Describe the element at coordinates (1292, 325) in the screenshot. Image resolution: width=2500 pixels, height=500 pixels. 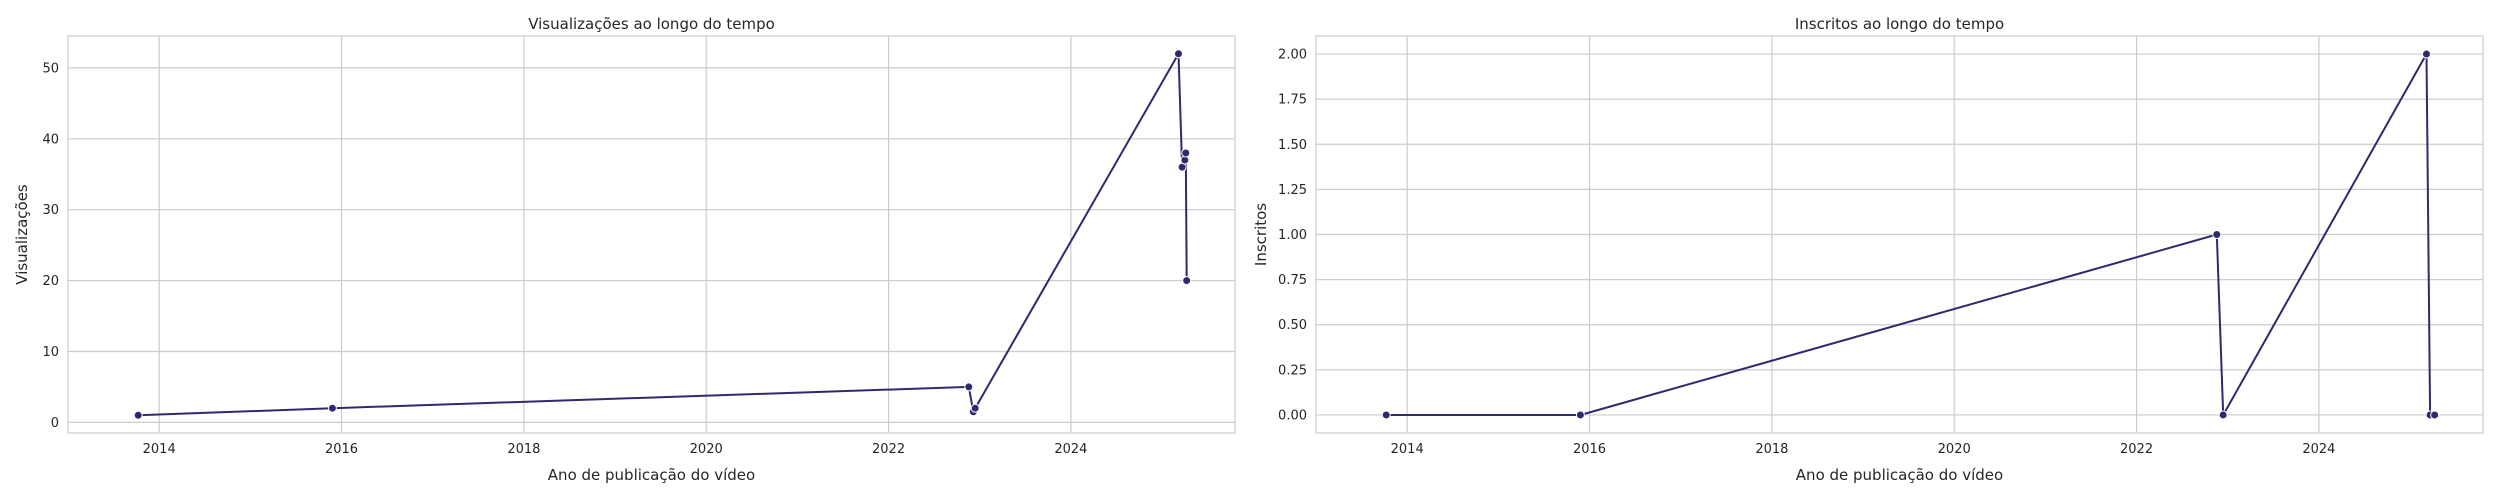
I see `subscribers-y-tick-label: 0.50` at that location.